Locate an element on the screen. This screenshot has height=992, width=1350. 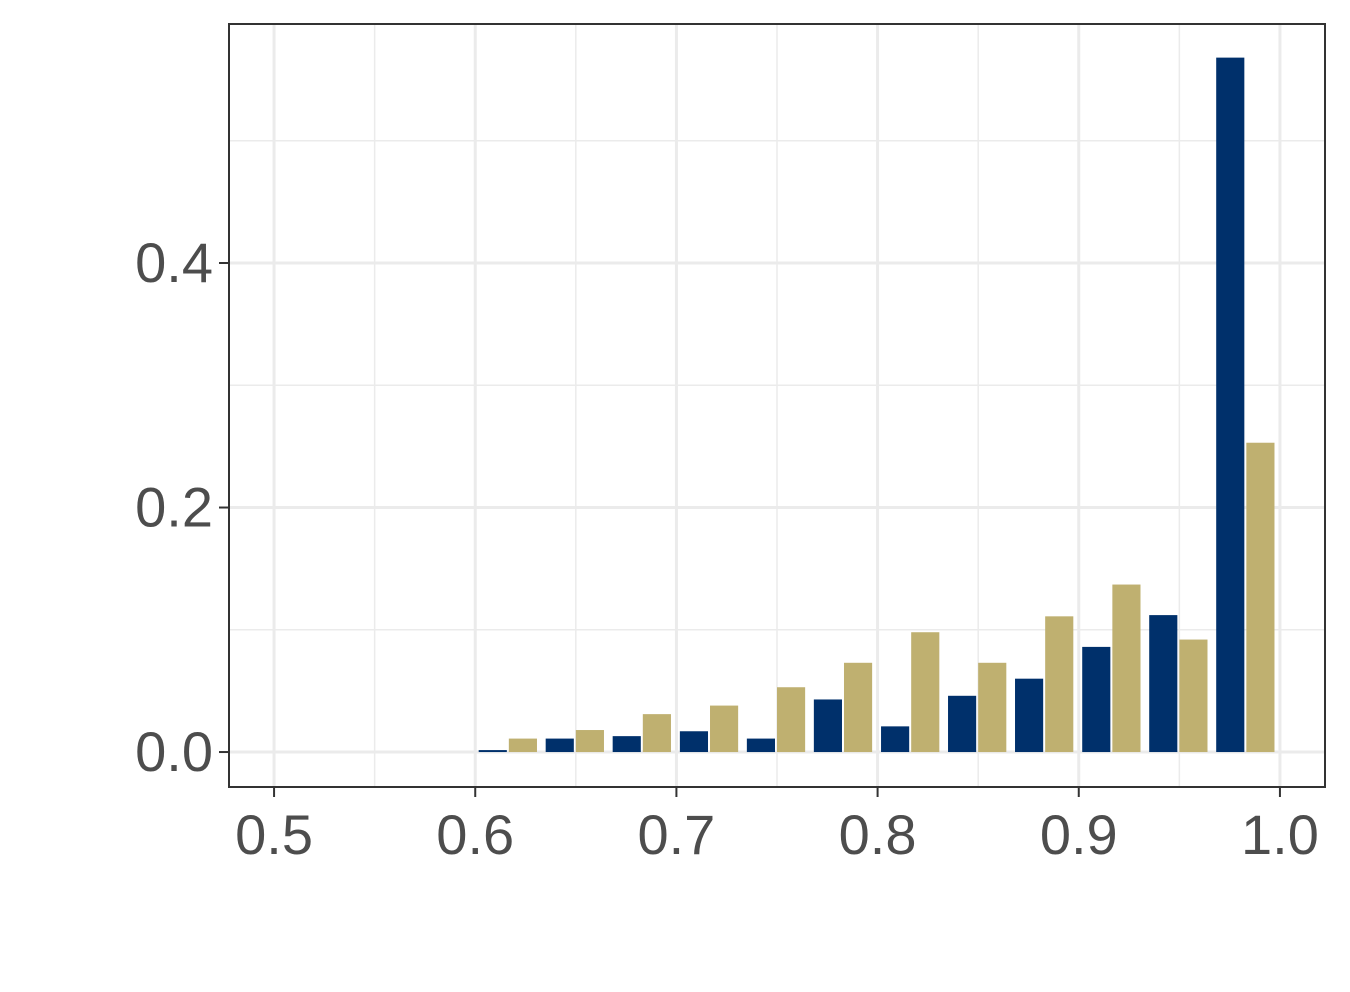
x-tick-label: 0.6 is located at coordinates (475, 834).